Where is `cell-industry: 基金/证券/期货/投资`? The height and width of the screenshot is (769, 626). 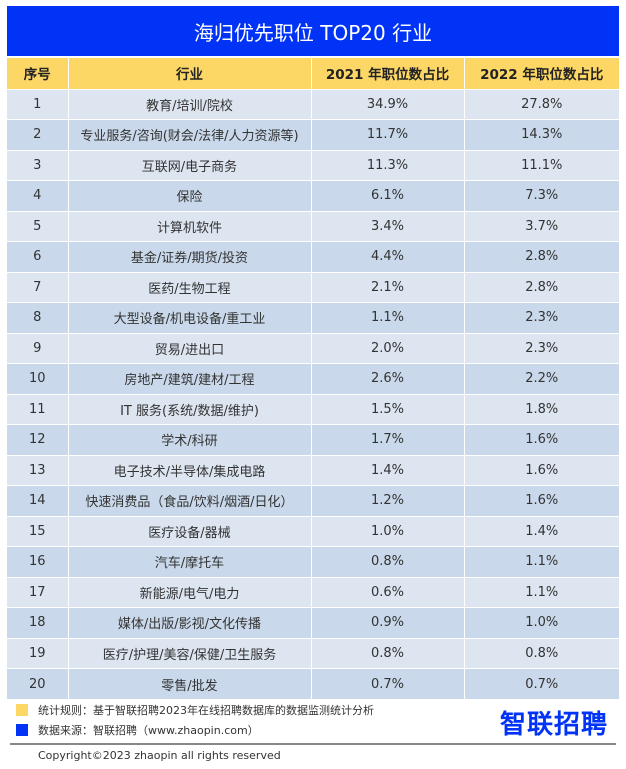 cell-industry: 基金/证券/期货/投资 is located at coordinates (189, 256).